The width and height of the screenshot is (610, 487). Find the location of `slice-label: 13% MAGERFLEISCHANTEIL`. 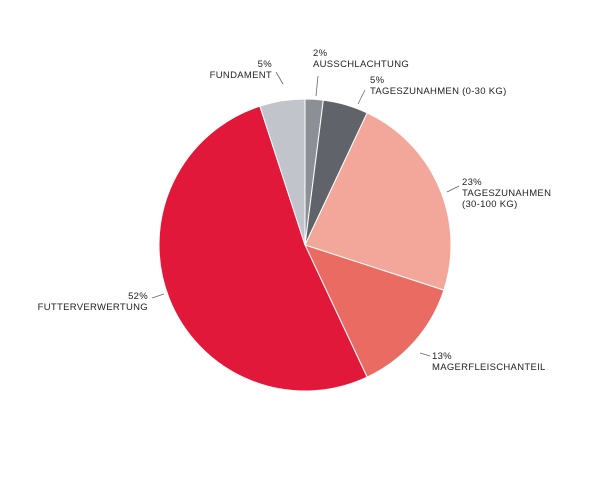

slice-label: 13% MAGERFLEISCHANTEIL is located at coordinates (489, 362).